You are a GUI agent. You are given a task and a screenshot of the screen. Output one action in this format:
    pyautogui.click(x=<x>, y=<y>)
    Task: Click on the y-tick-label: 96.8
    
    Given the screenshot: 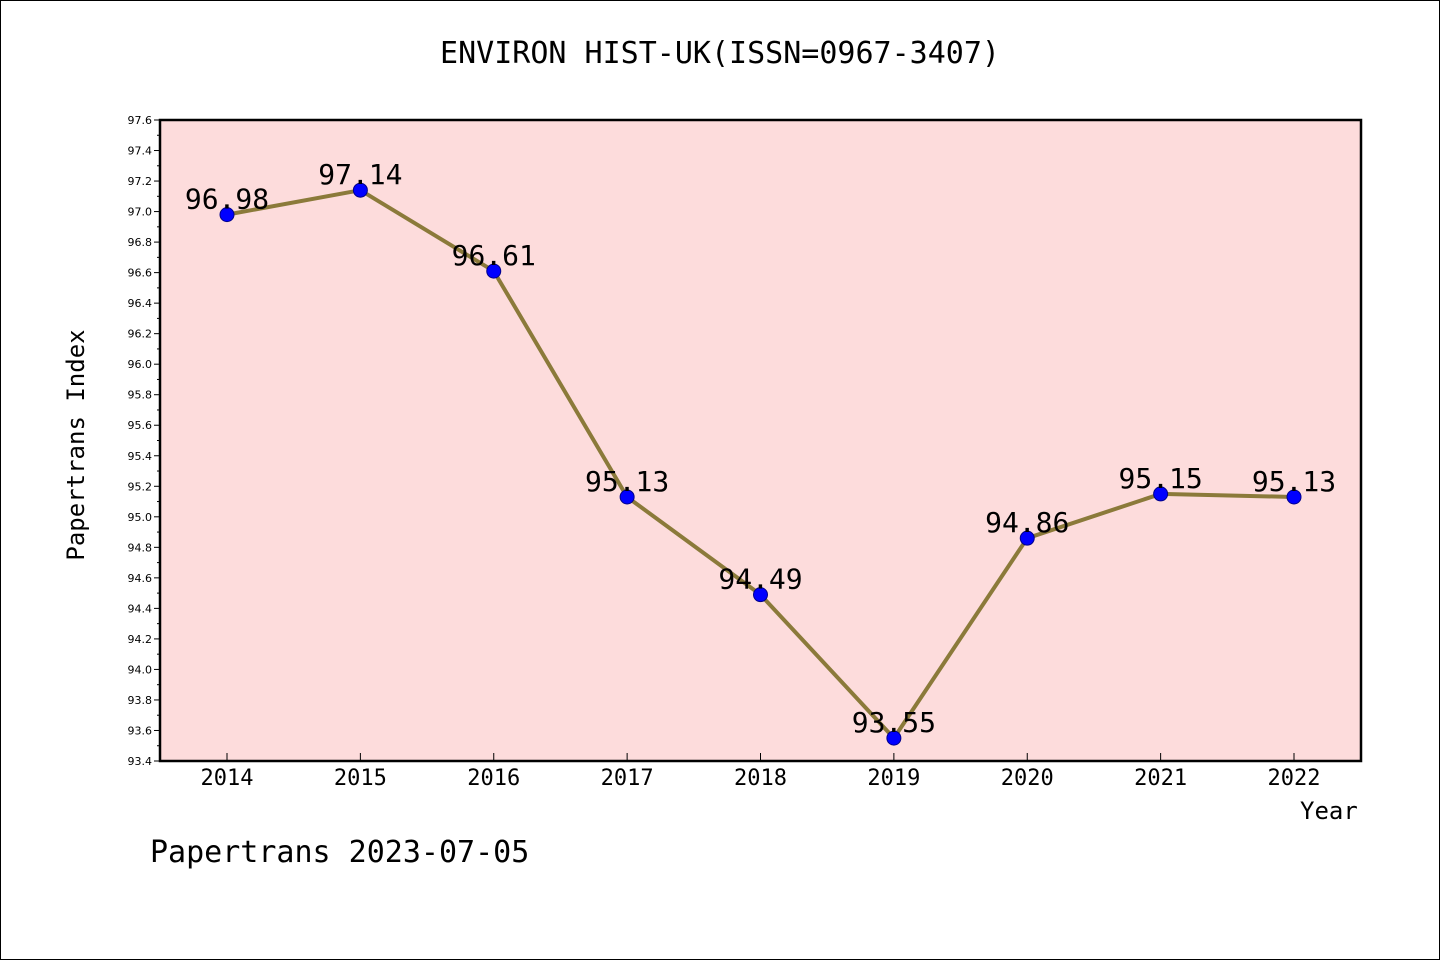 What is the action you would take?
    pyautogui.click(x=140, y=242)
    